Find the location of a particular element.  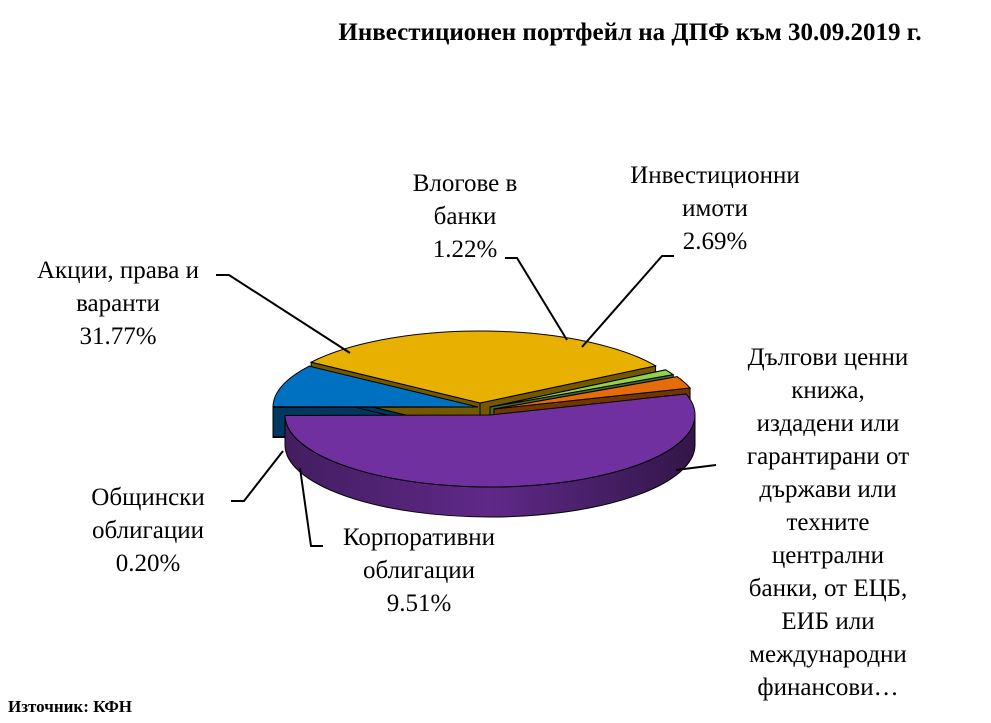

slice-name-line: Влогове в is located at coordinates (465, 183).